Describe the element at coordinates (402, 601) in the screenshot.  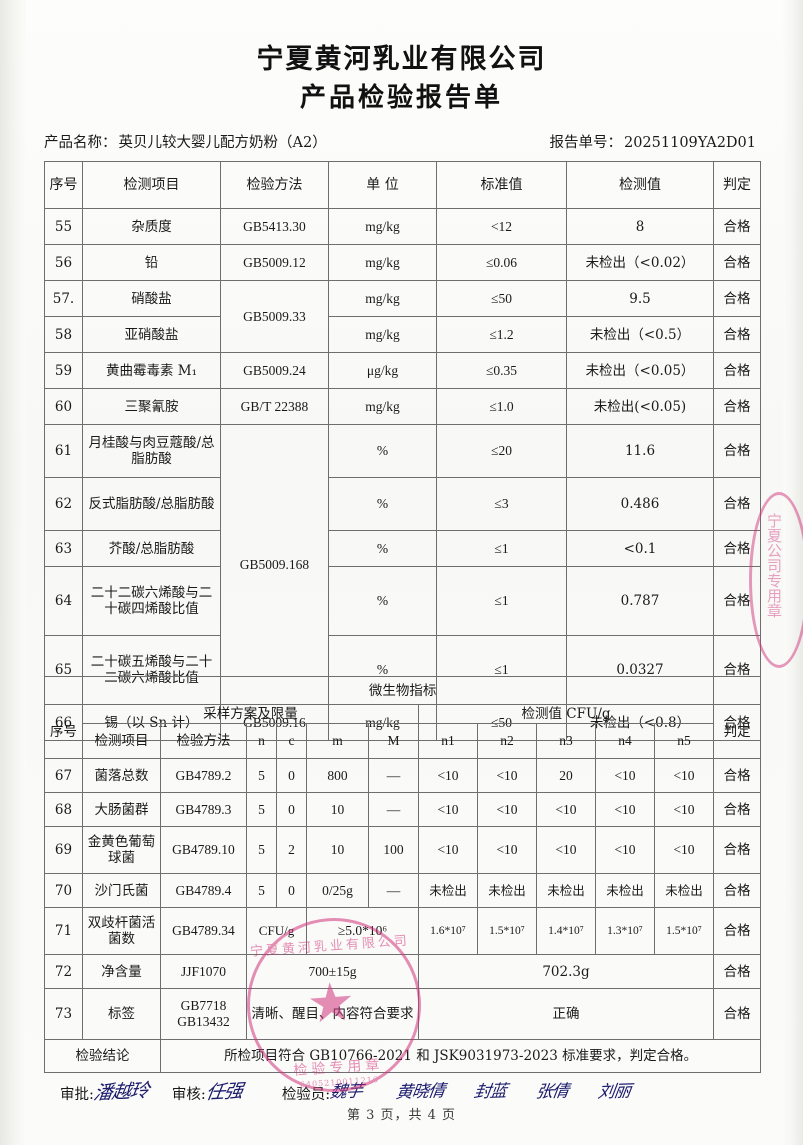
I see `table-row: 64 二十二碳六烯酸与二十碳四烯酸比值 % ≤1 0.787 合格` at that location.